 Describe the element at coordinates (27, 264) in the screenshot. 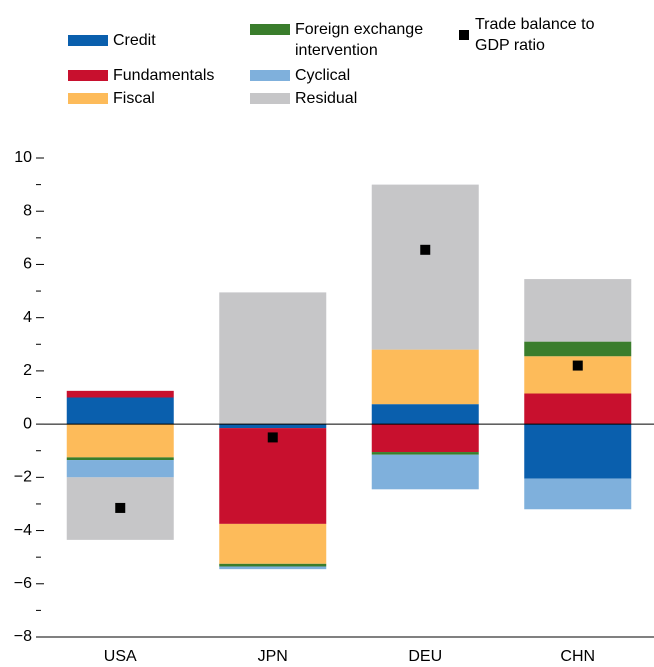

I see `y-tick-label: 6` at that location.